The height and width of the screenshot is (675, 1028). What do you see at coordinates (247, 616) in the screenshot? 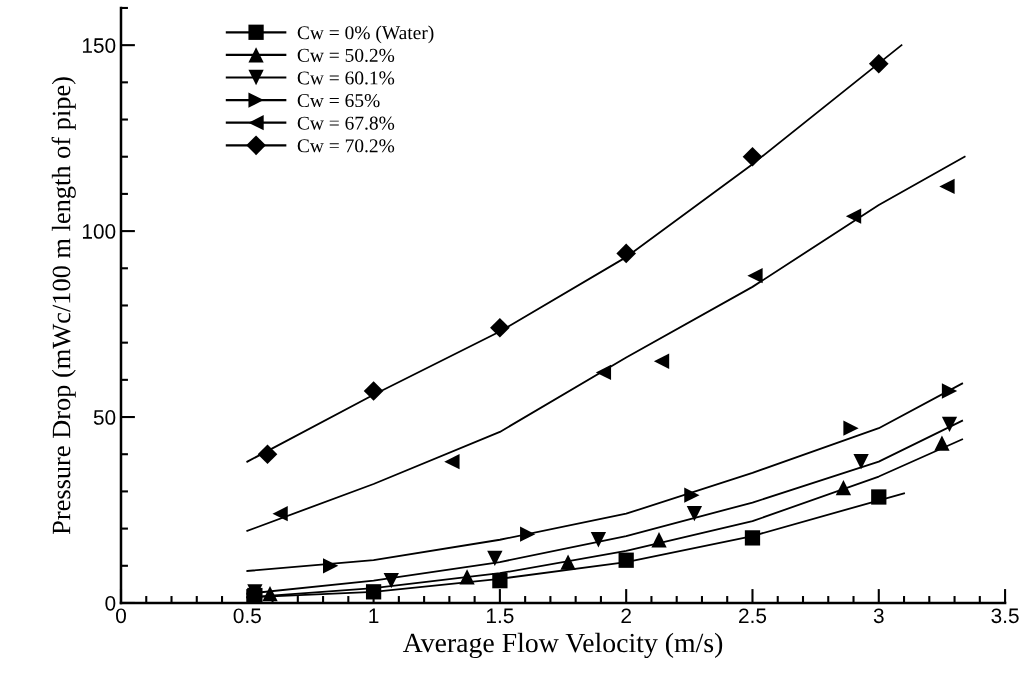
I see `x-tick-label: 0.5` at bounding box center [247, 616].